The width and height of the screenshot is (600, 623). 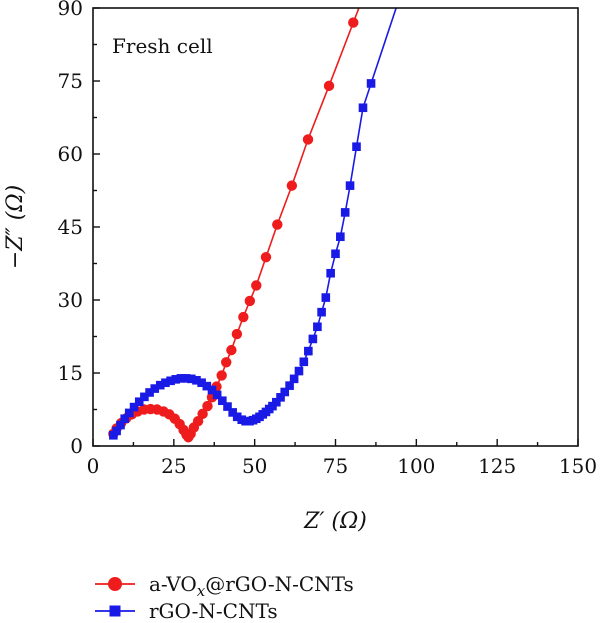 What do you see at coordinates (416, 466) in the screenshot?
I see `x-tick-label: 100` at bounding box center [416, 466].